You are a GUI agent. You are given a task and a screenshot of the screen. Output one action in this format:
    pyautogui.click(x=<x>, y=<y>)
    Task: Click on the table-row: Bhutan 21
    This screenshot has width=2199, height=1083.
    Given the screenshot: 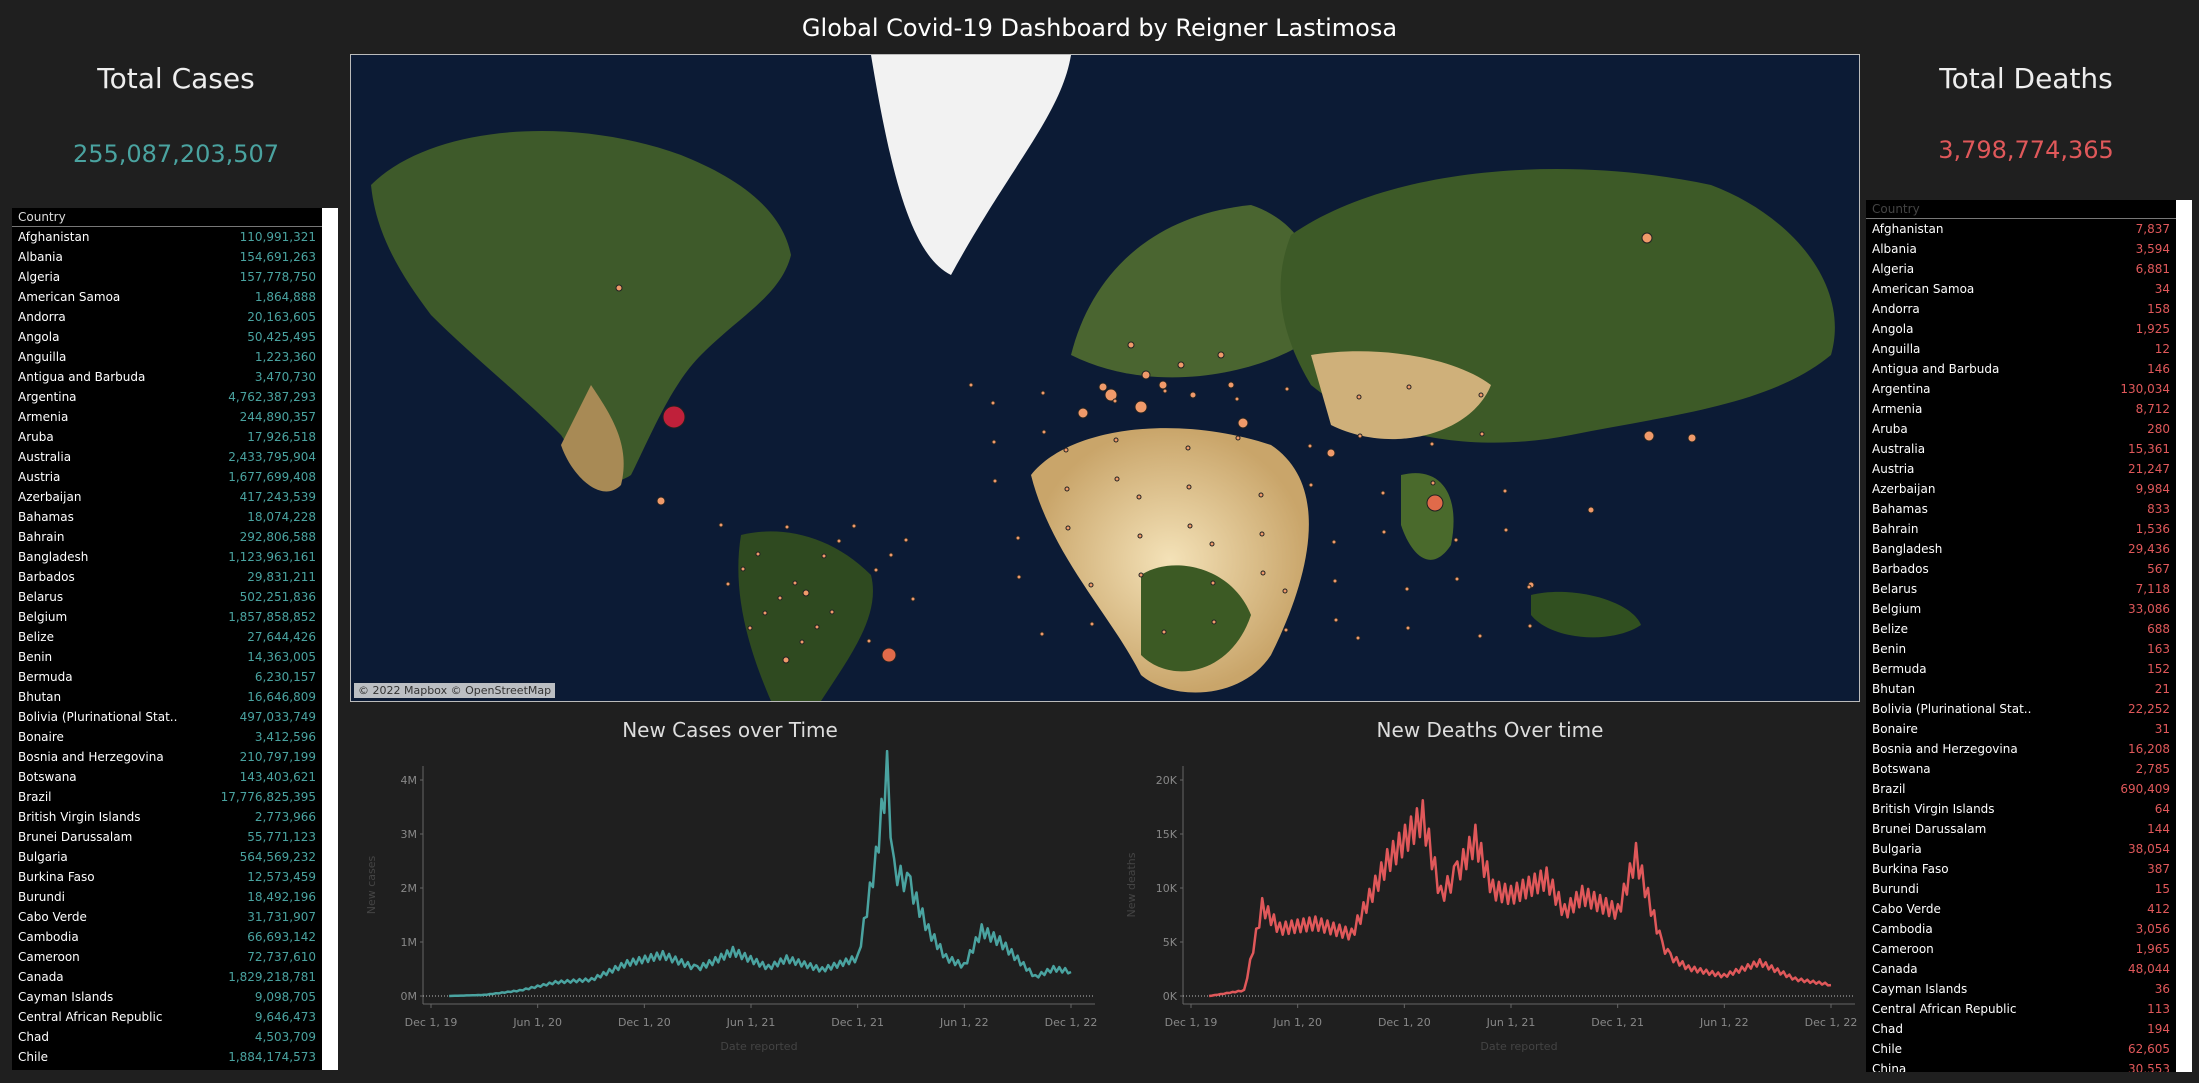 What is the action you would take?
    pyautogui.click(x=2021, y=689)
    